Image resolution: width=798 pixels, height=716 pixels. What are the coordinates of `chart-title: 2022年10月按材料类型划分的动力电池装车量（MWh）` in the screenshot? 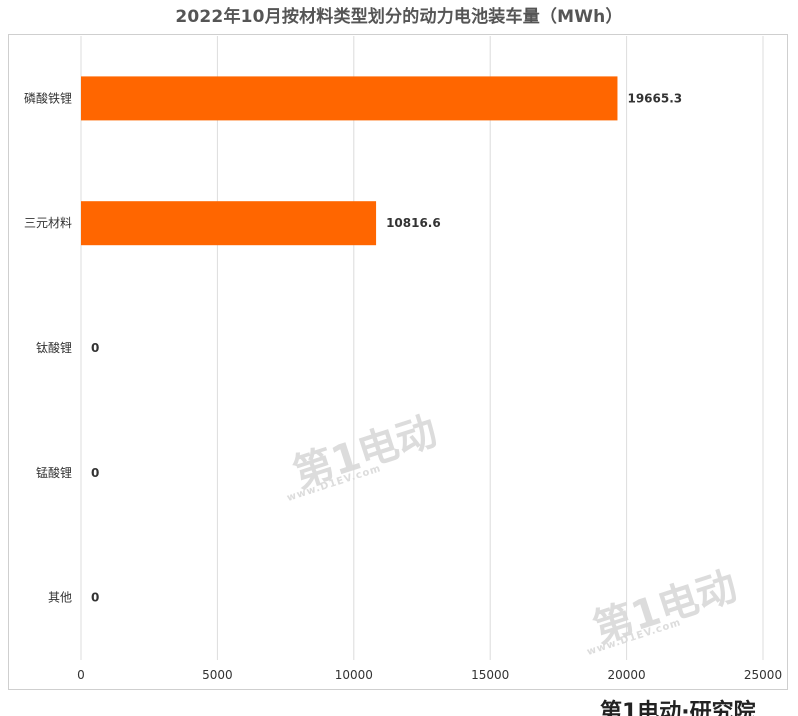 It's located at (399, 17).